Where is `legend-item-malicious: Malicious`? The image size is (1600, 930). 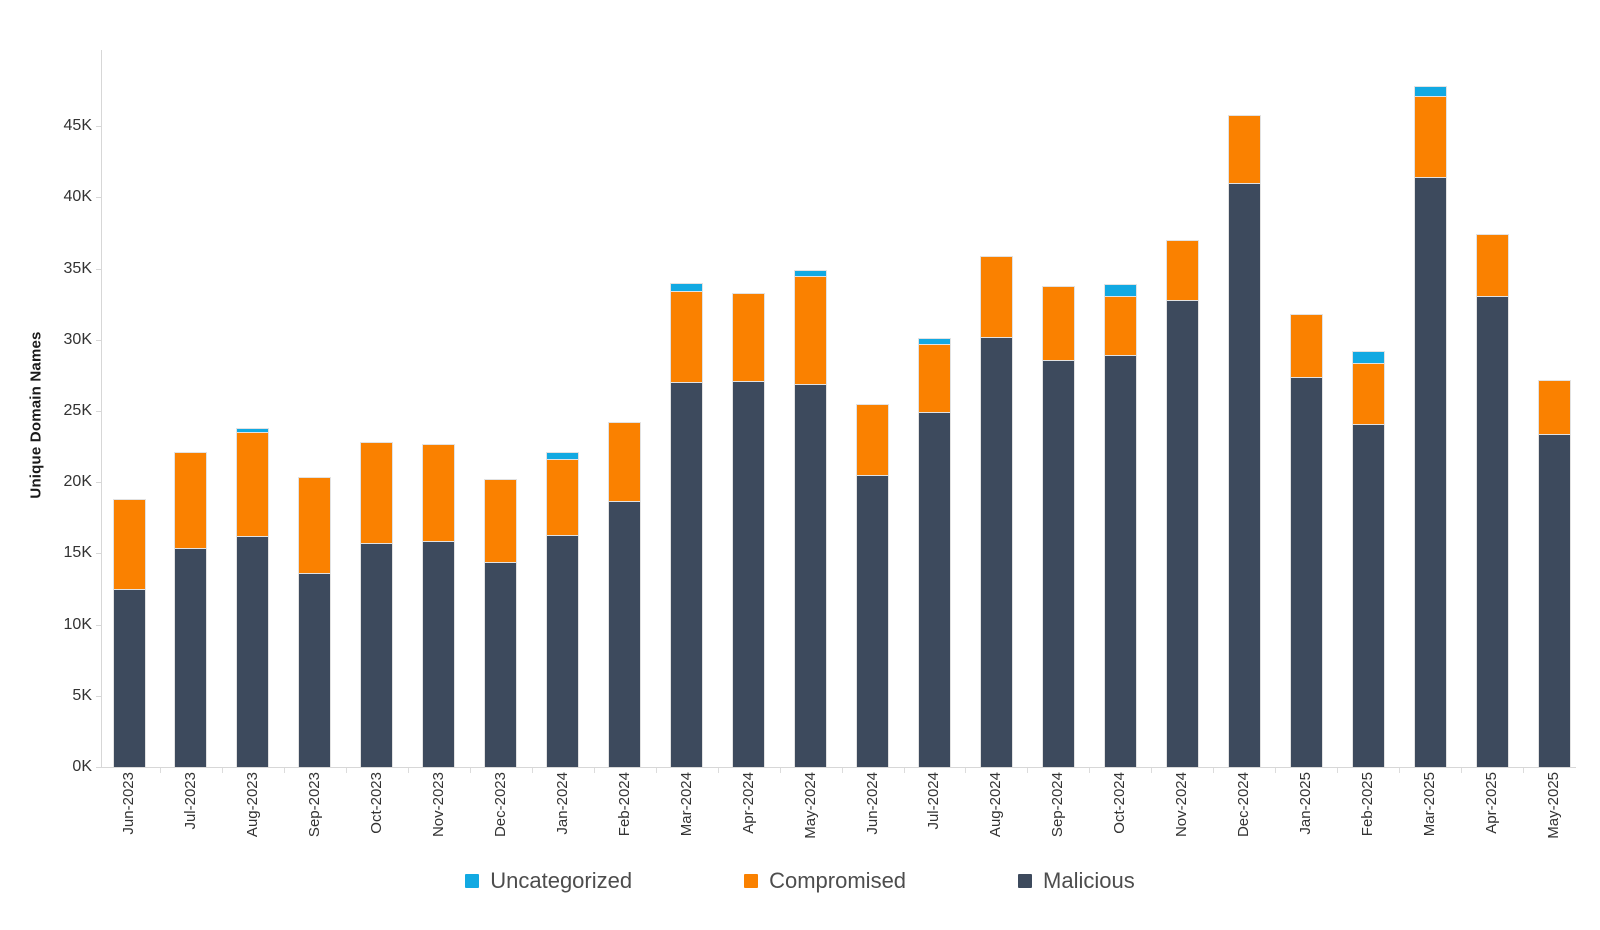 legend-item-malicious: Malicious is located at coordinates (1076, 881).